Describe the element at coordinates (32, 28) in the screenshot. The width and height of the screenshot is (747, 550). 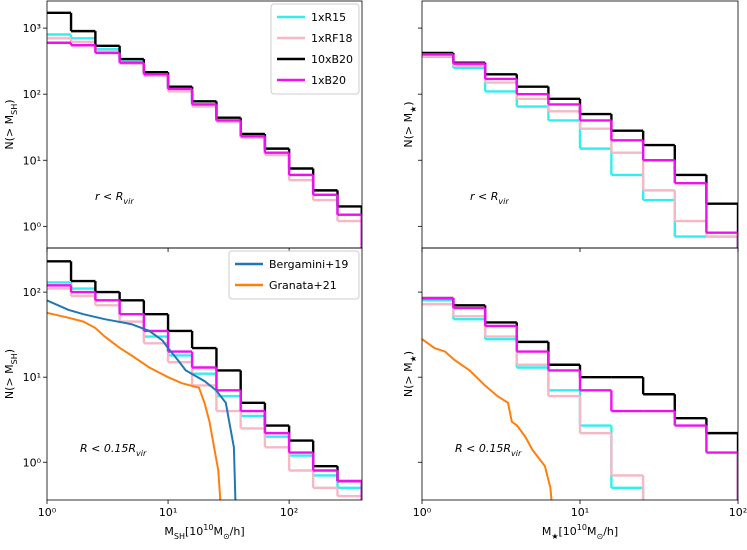
I see `y-tick-label: 10³` at that location.